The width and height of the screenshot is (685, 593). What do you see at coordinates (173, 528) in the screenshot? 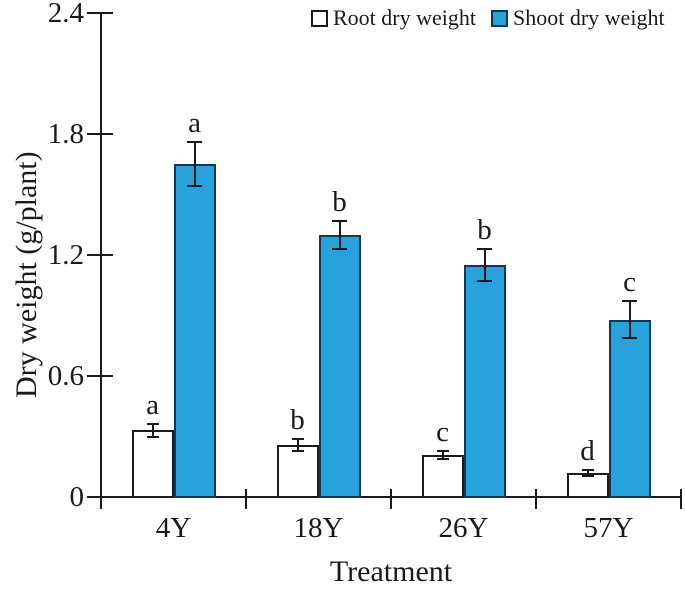
I see `x-category-label-4Y: 4Y` at bounding box center [173, 528].